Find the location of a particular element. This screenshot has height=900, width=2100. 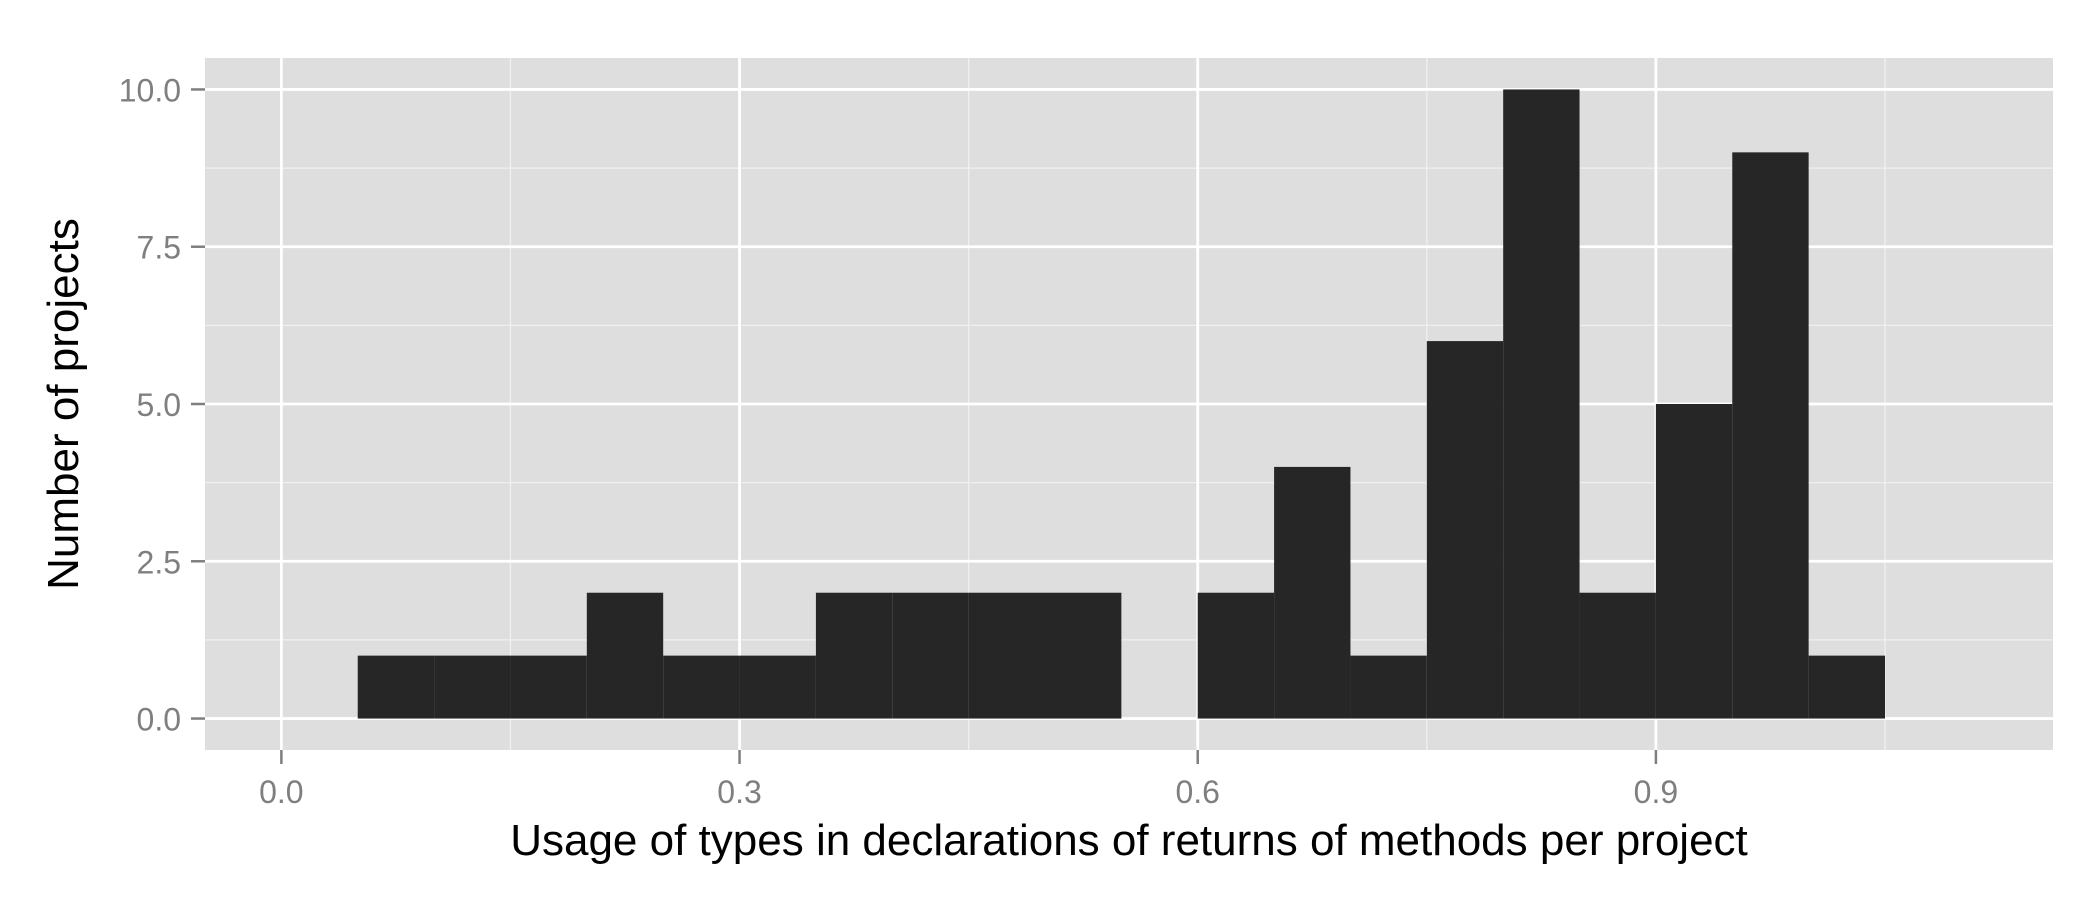

x-tick-label: 0.0 is located at coordinates (281, 792).